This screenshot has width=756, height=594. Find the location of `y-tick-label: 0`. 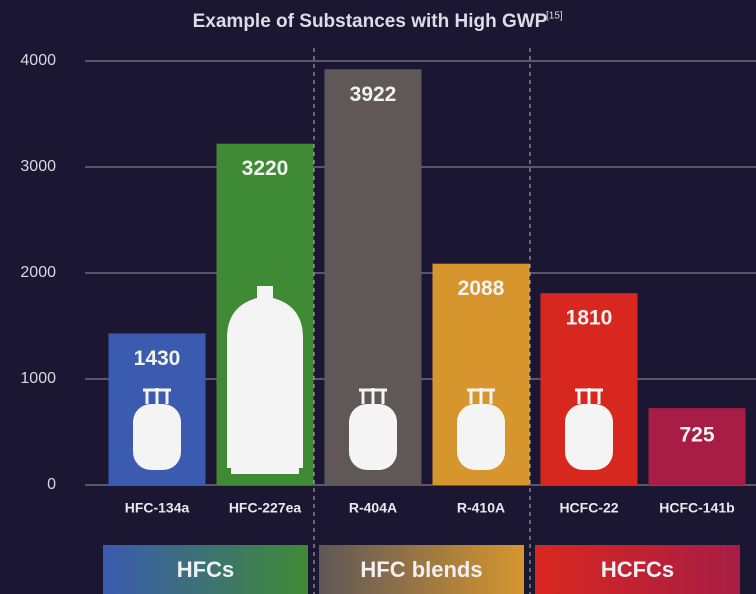

y-tick-label: 0 is located at coordinates (51, 484).